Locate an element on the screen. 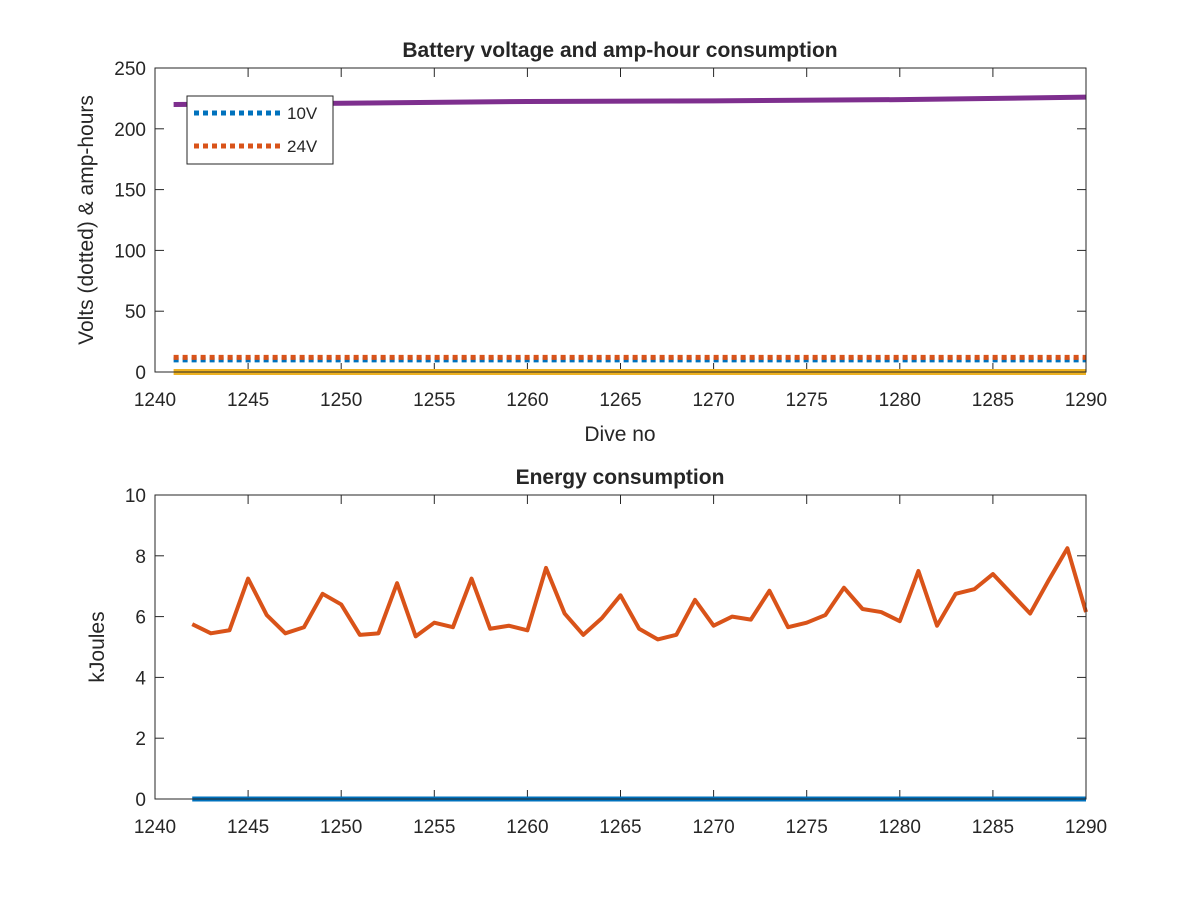 This screenshot has width=1200, height=905. bottom-y-tick-label: 4 is located at coordinates (140, 678).